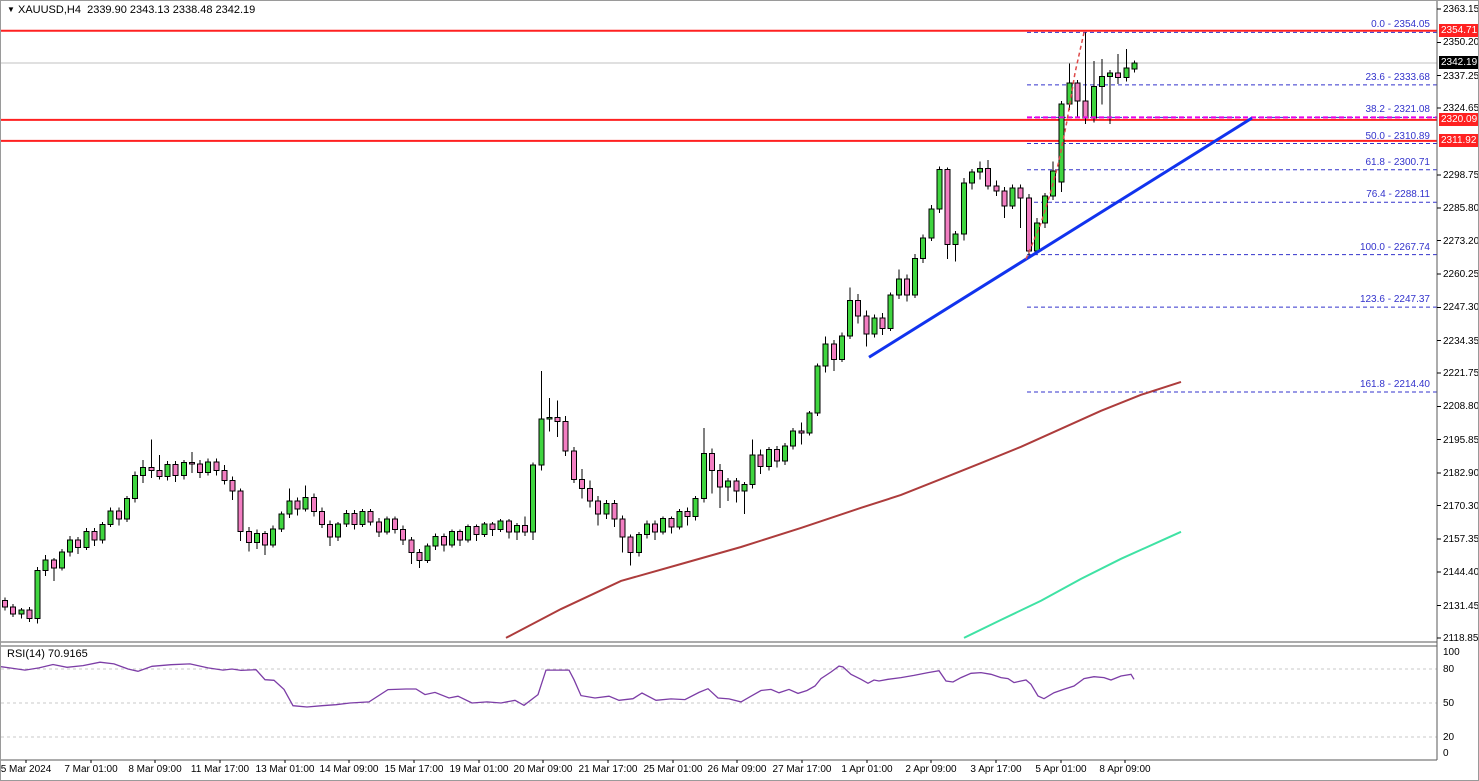 The height and width of the screenshot is (781, 1479). I want to click on price-axis-label: 2298.75, so click(1461, 175).